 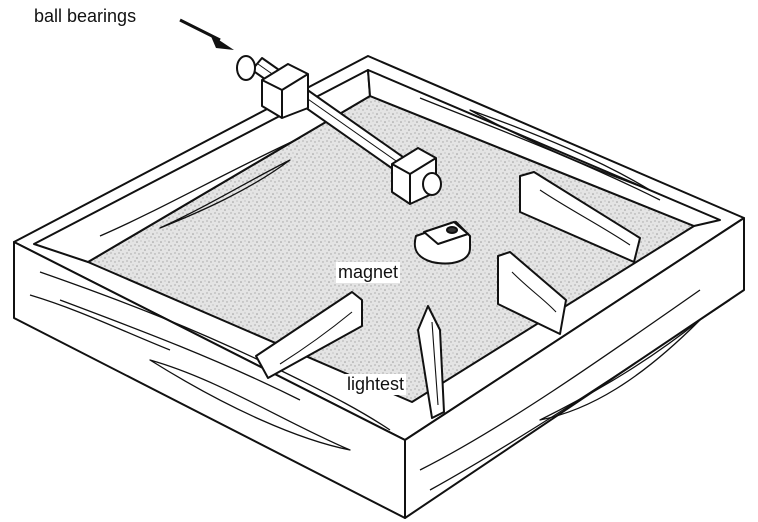 I want to click on magnet-label: magnet, so click(x=368, y=272).